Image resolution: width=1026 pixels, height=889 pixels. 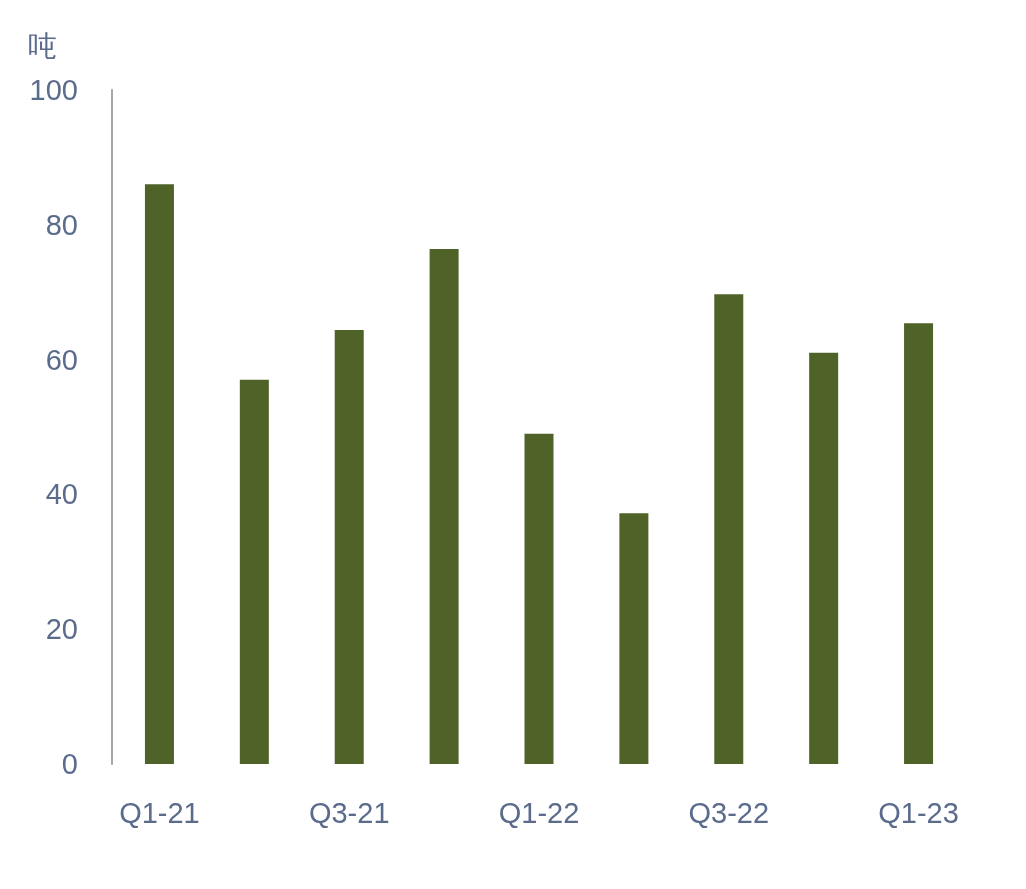 What do you see at coordinates (53, 90) in the screenshot?
I see `y-tick-label: 100` at bounding box center [53, 90].